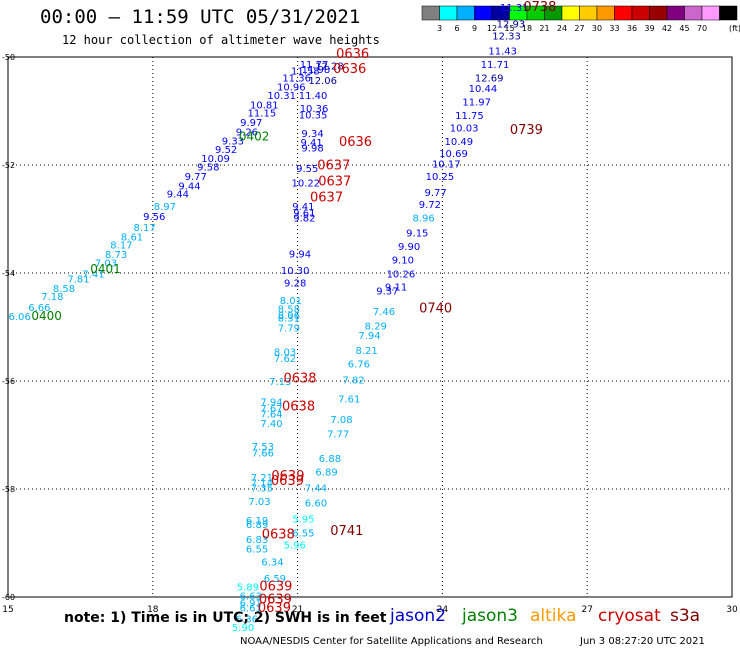  What do you see at coordinates (251, 597) in the screenshot?
I see `swh-value-label: 6.63` at bounding box center [251, 597].